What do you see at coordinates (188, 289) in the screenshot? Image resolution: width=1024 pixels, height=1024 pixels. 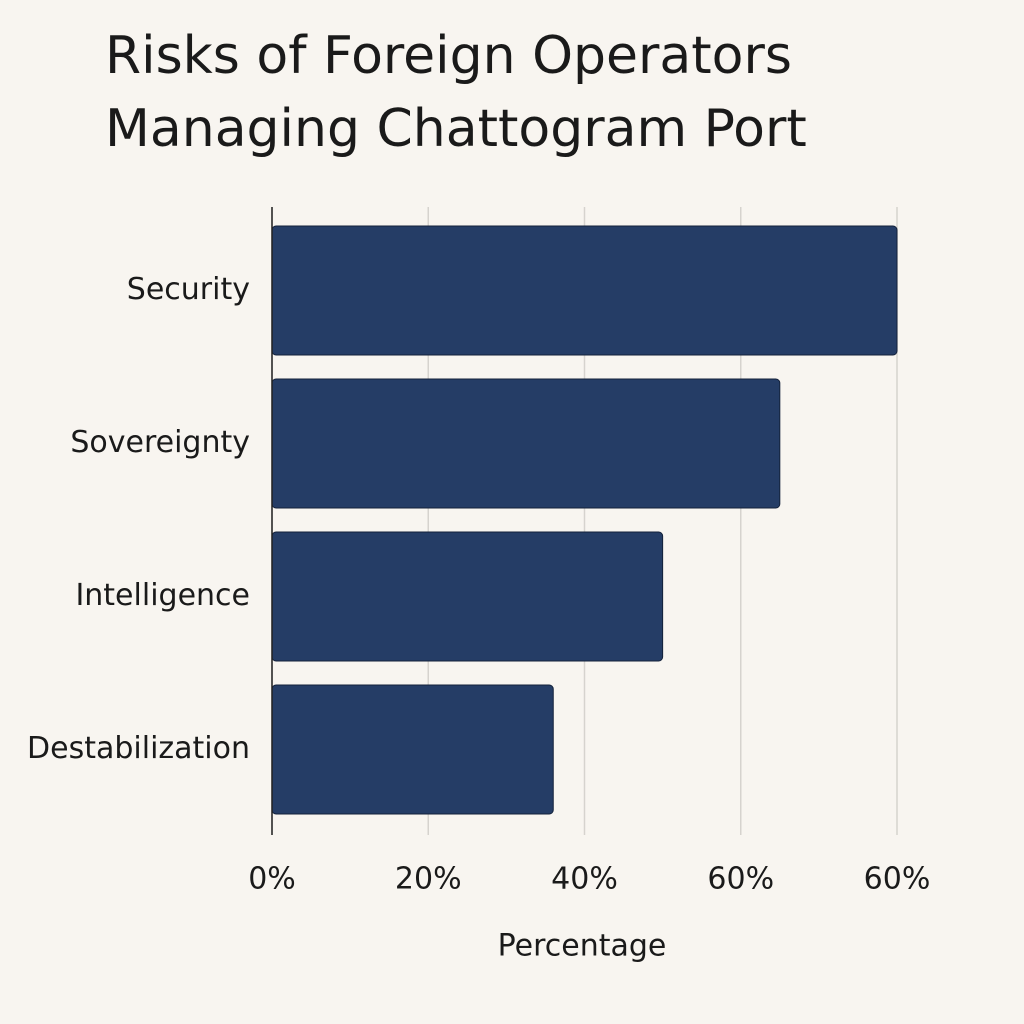 I see `y-tick-label: Security` at bounding box center [188, 289].